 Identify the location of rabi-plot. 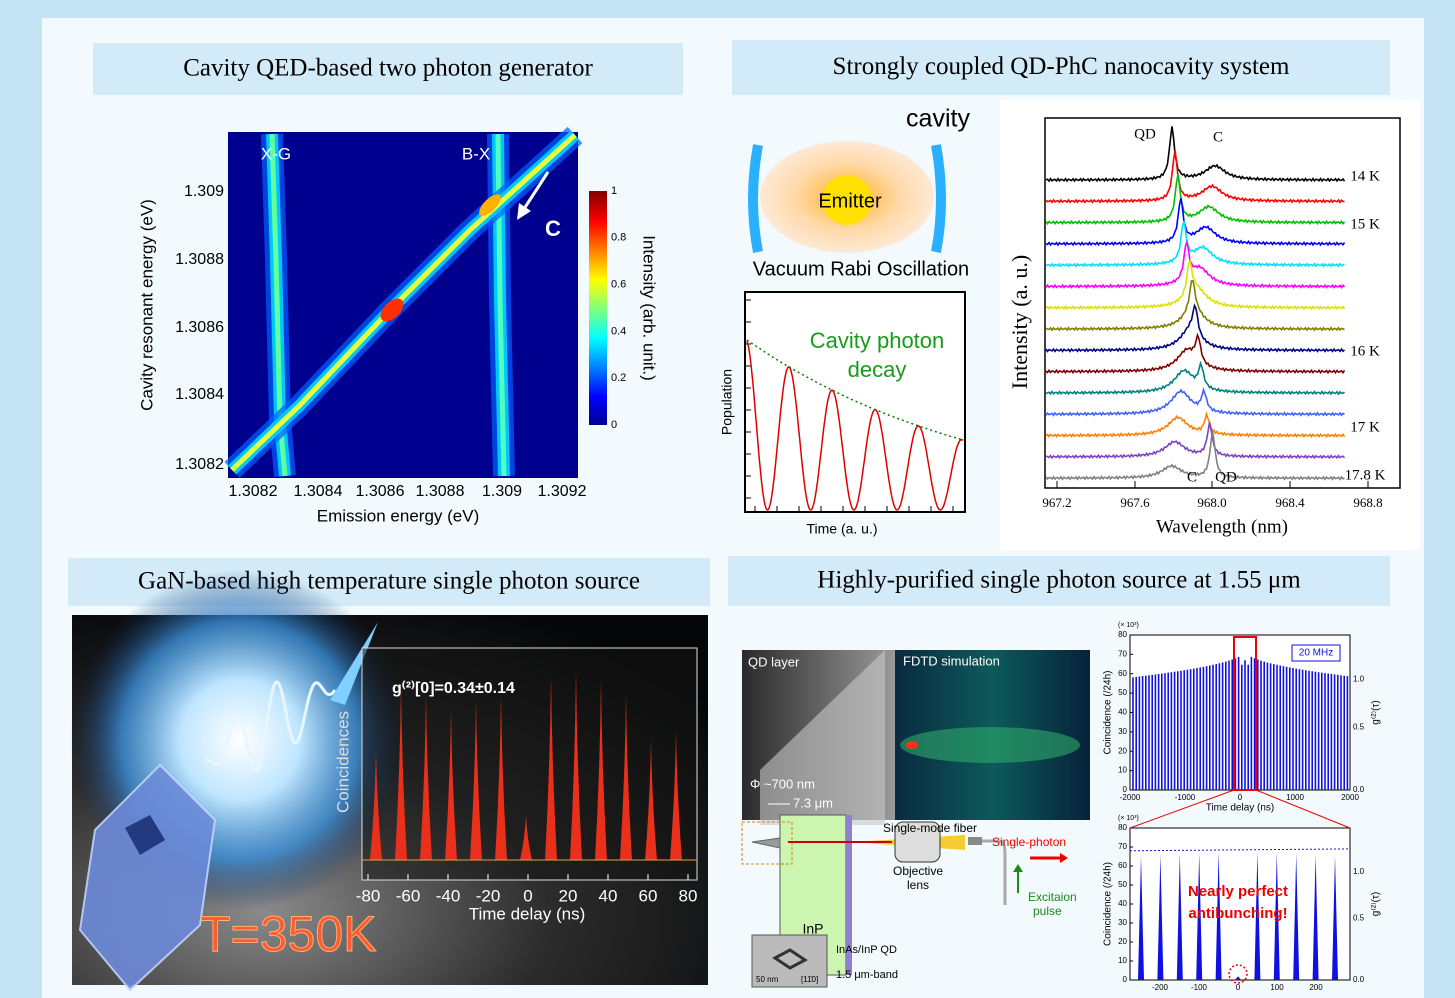
(855, 402).